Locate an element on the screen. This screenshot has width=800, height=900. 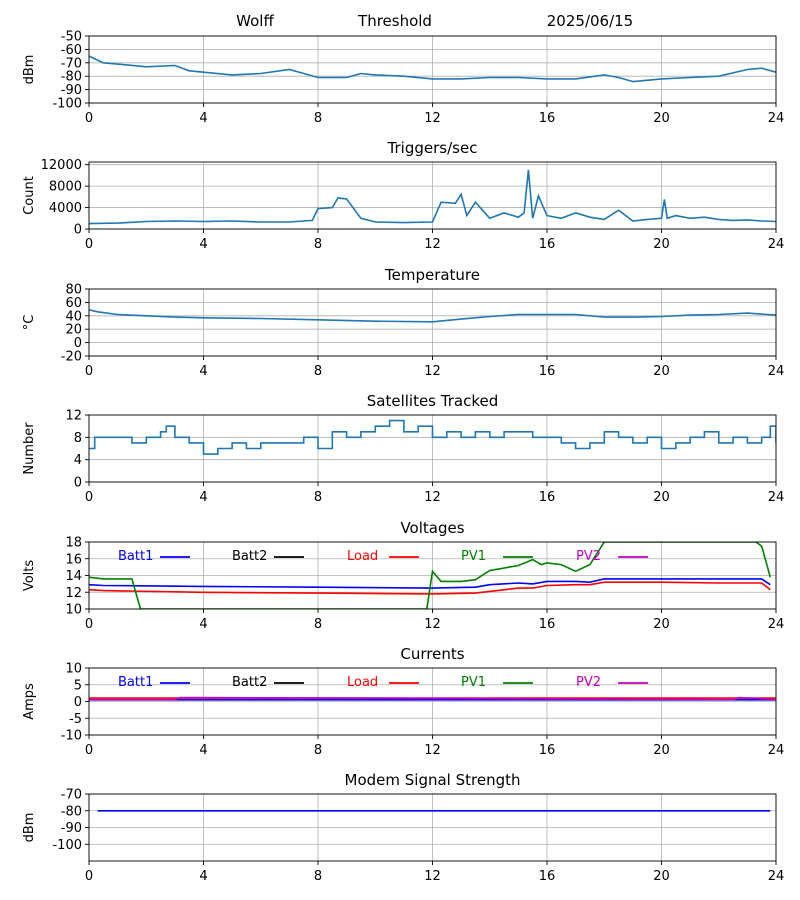
figure-header: Wolff Threshold 2025/06/15 is located at coordinates (434, 21).